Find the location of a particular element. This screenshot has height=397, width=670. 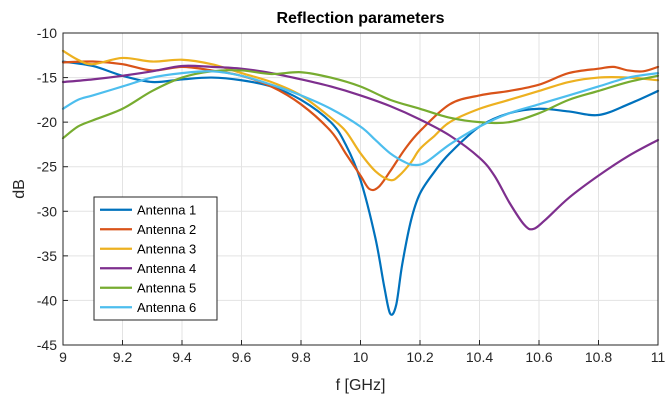

x-tick-label: 10.4 is located at coordinates (479, 357).